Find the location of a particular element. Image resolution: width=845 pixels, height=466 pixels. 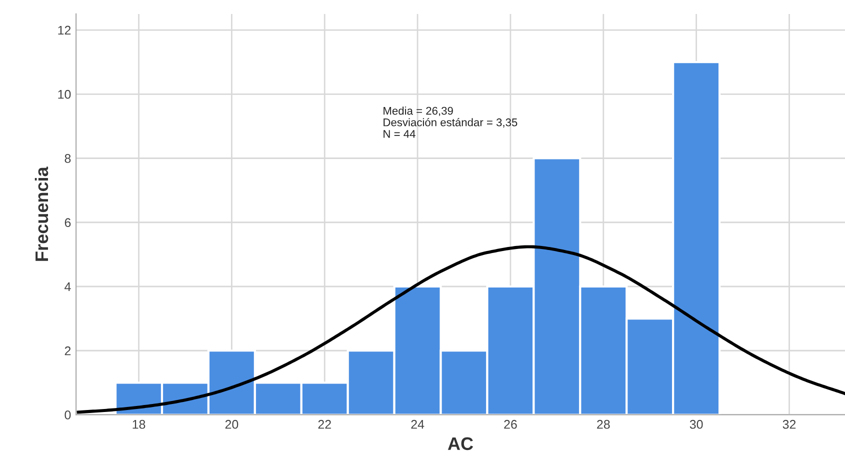

y-tick-label: 12 is located at coordinates (64, 30).